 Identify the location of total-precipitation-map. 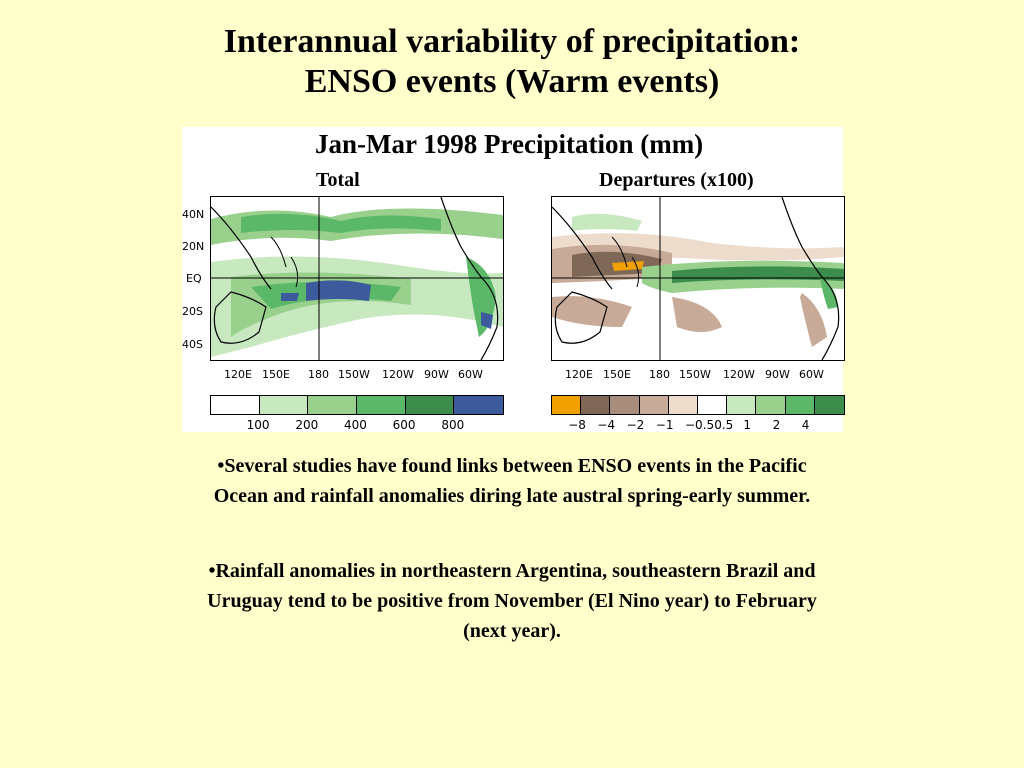
(357, 278).